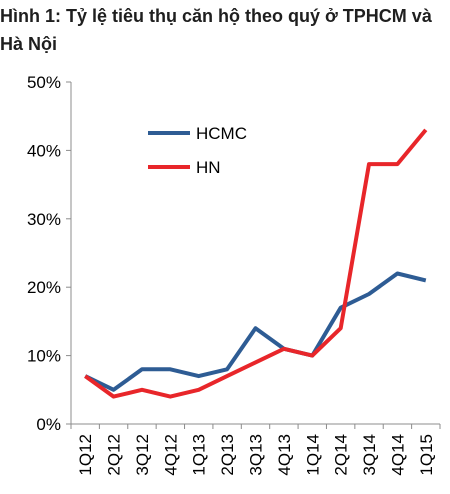 This screenshot has height=494, width=450. I want to click on y-tick-label: 20%, so click(44, 287).